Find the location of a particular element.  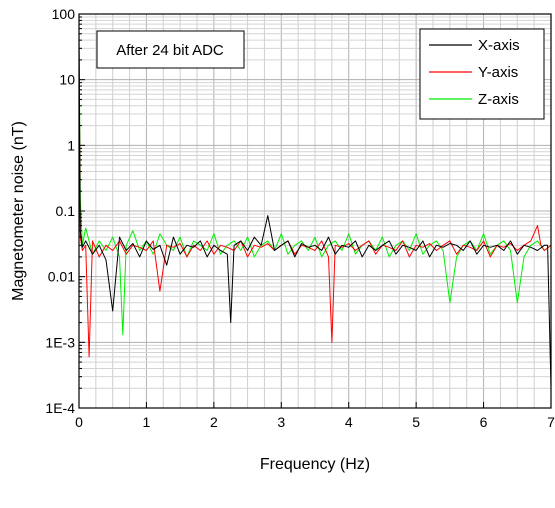

y-tick-label: 1E-4 is located at coordinates (60, 408).